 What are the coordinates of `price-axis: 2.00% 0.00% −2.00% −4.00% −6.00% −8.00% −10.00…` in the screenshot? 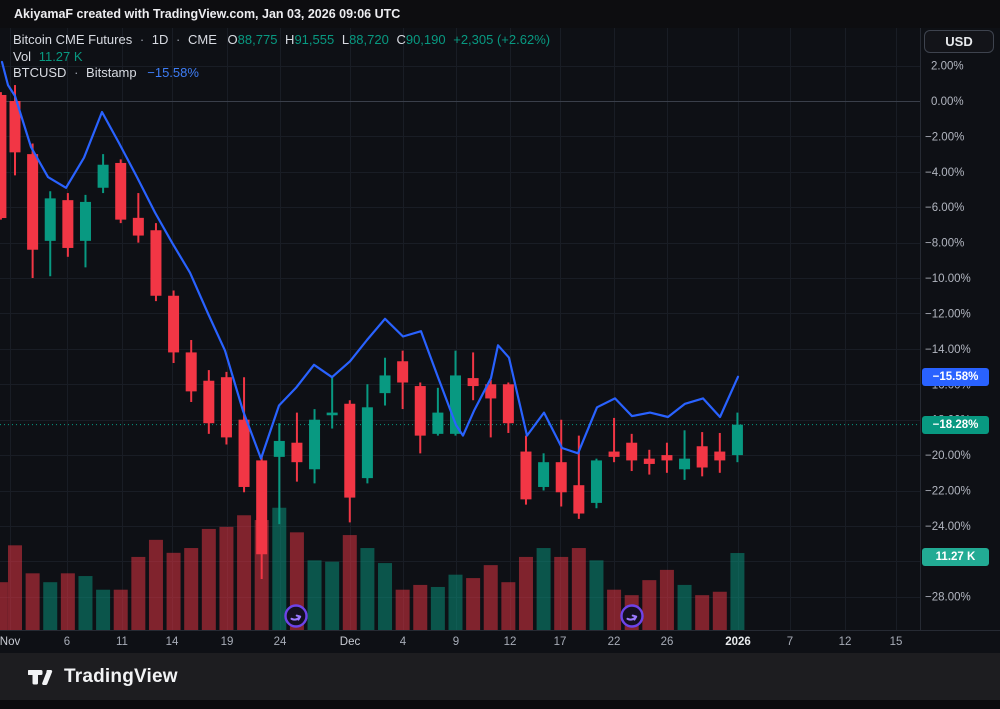 It's located at (945, 329).